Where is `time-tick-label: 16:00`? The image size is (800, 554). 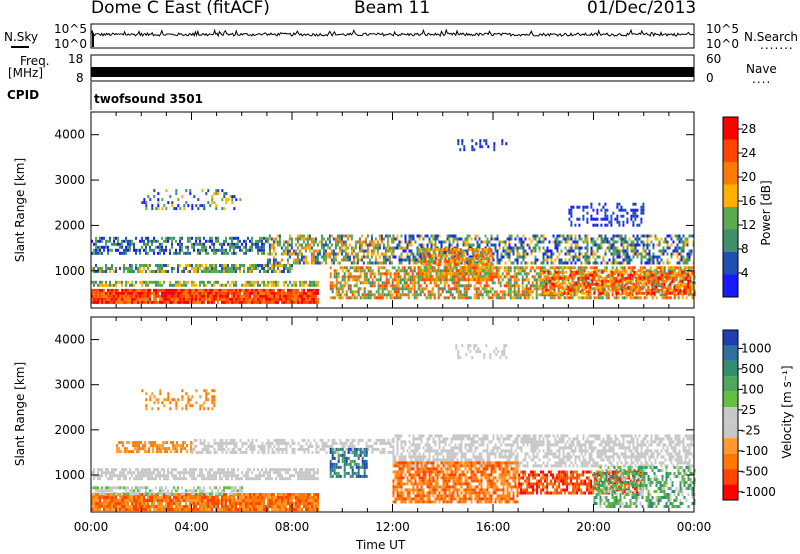
time-tick-label: 16:00 is located at coordinates (493, 527).